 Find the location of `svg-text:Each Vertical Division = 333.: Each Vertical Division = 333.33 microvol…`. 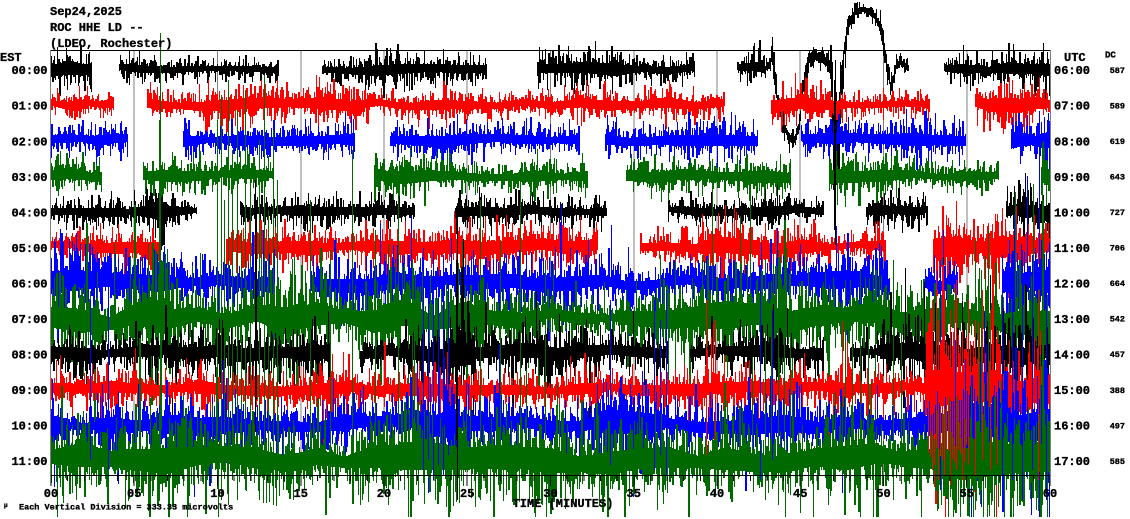

svg-text:Each Vertical Division = 333.: Each Vertical Division = 333.33 microvol… is located at coordinates (126, 508).